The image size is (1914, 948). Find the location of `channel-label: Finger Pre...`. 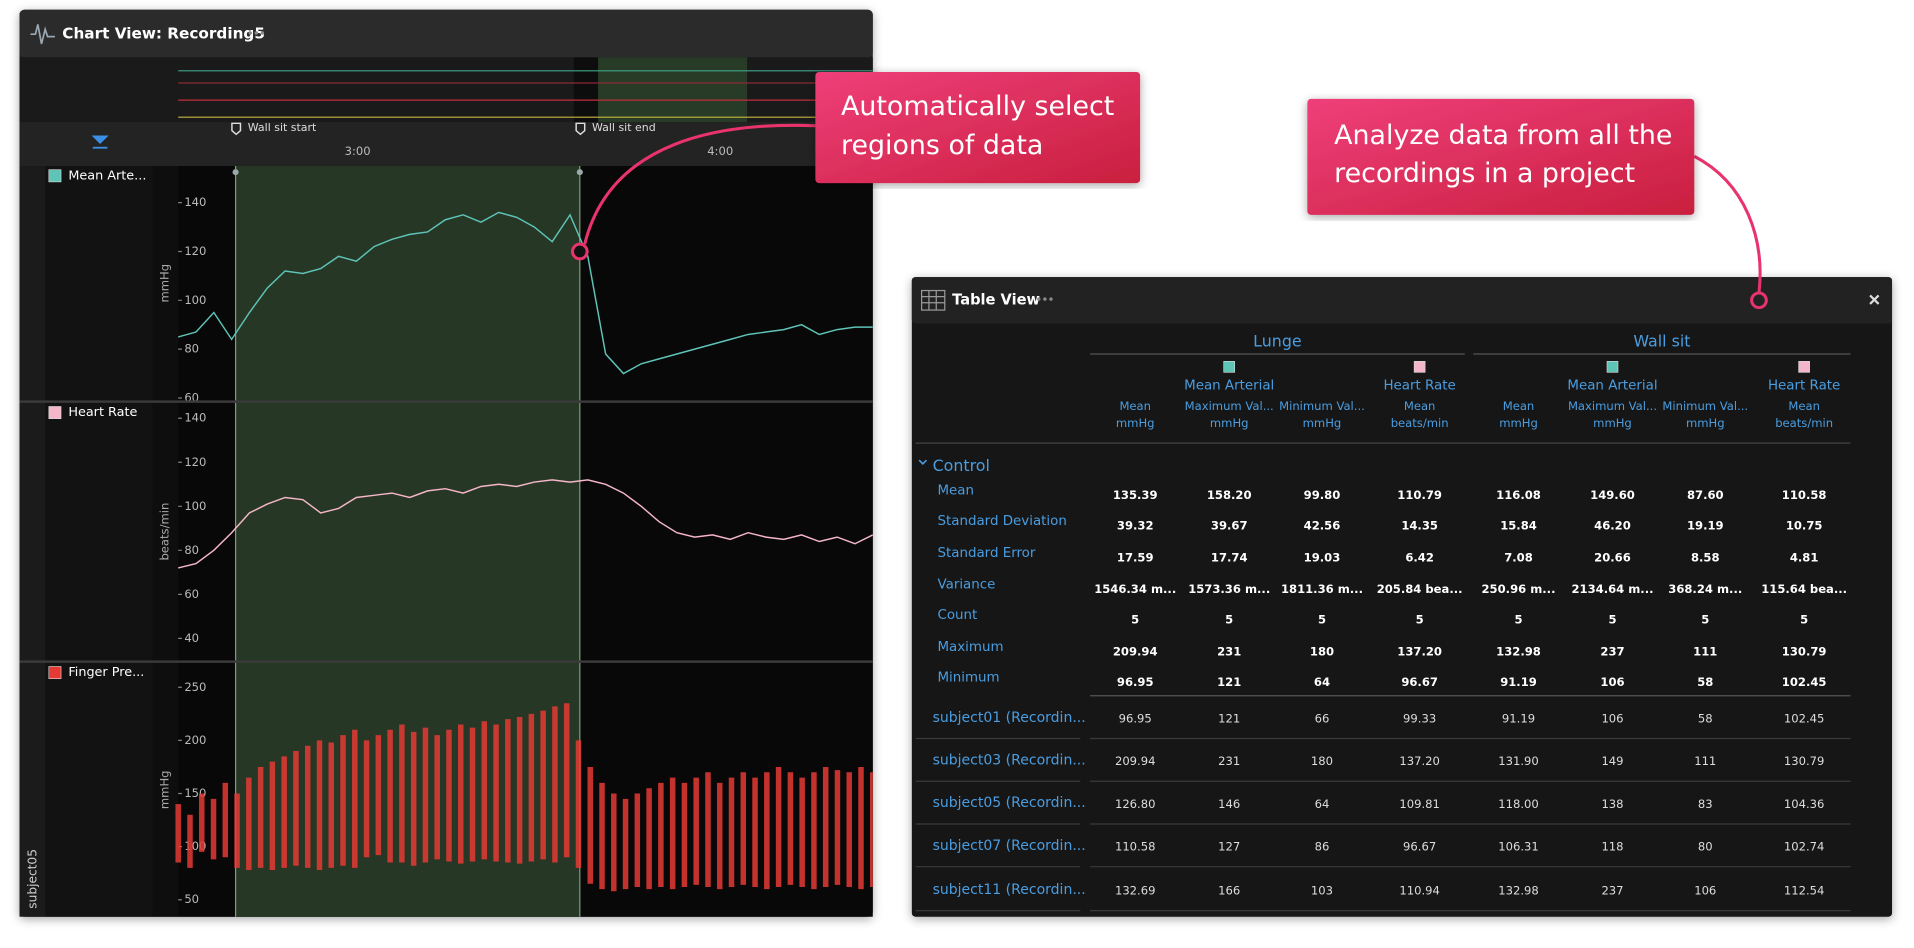

channel-label: Finger Pre... is located at coordinates (106, 672).